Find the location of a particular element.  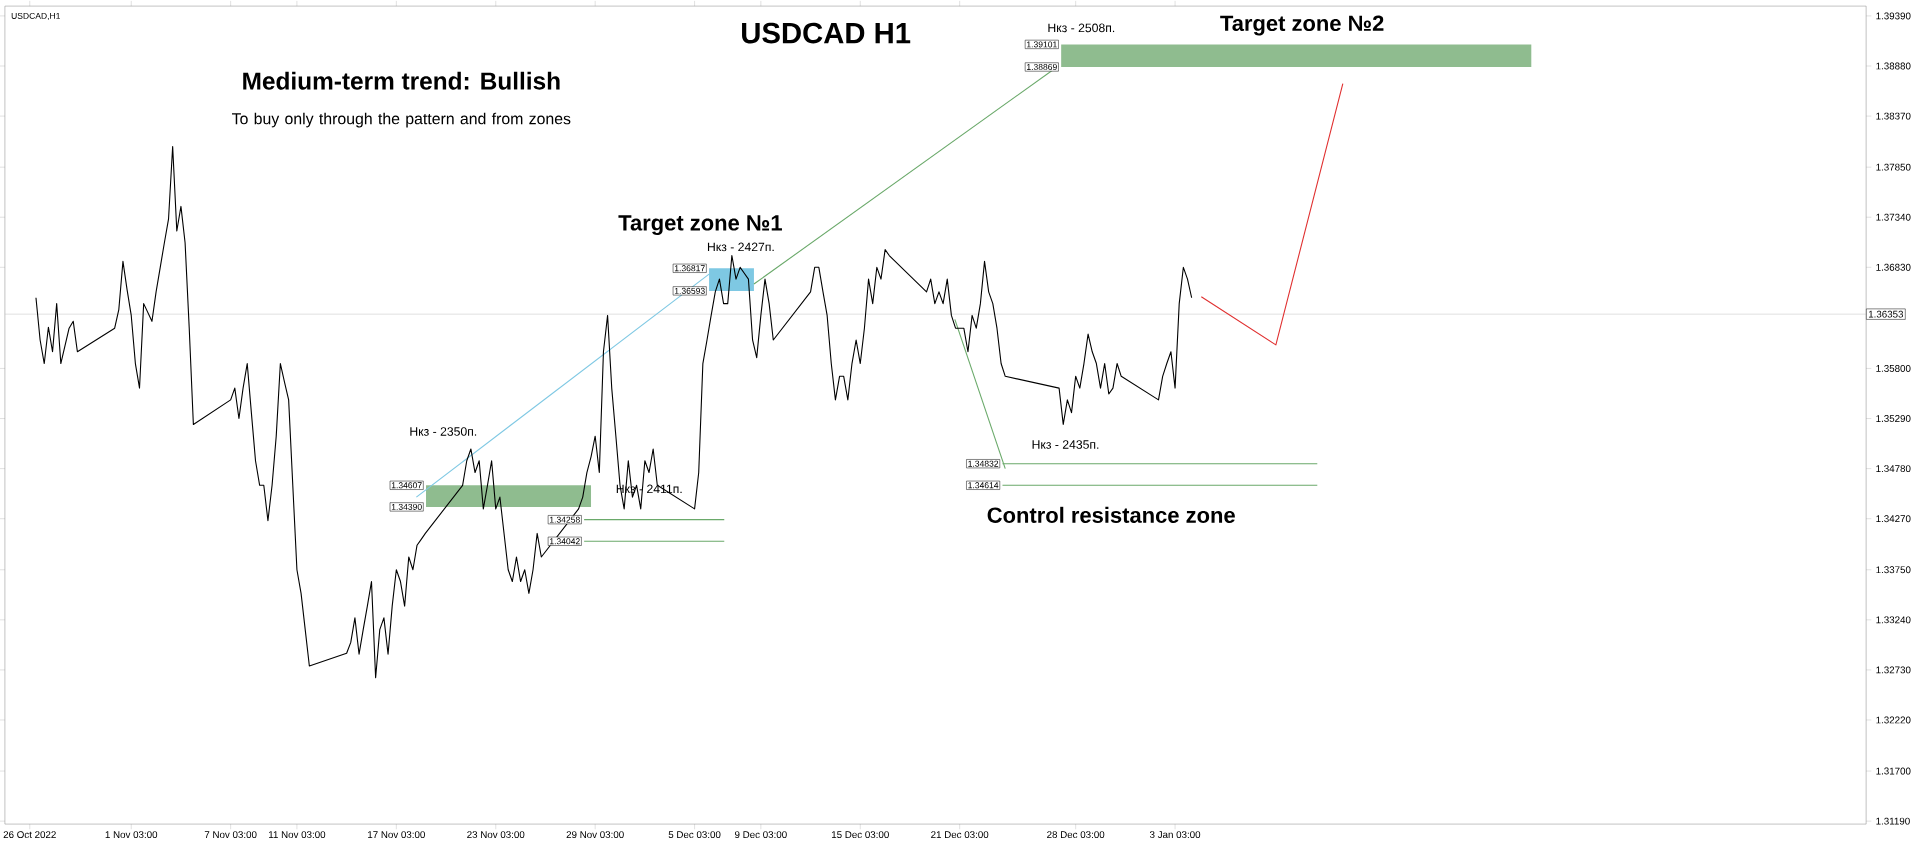

chart-title: USDCAD H1 is located at coordinates (826, 33).